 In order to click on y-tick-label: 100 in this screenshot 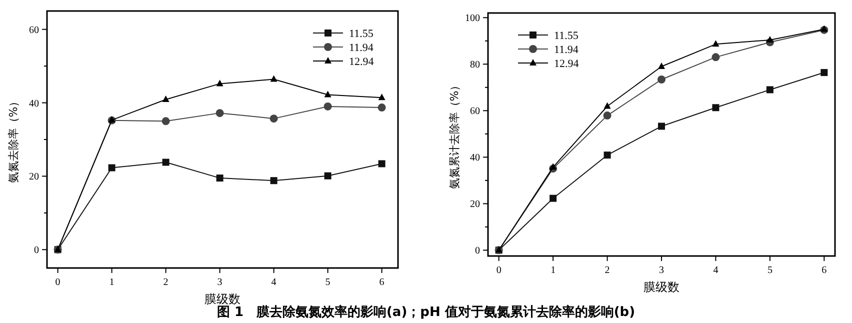, I will do `click(472, 18)`.